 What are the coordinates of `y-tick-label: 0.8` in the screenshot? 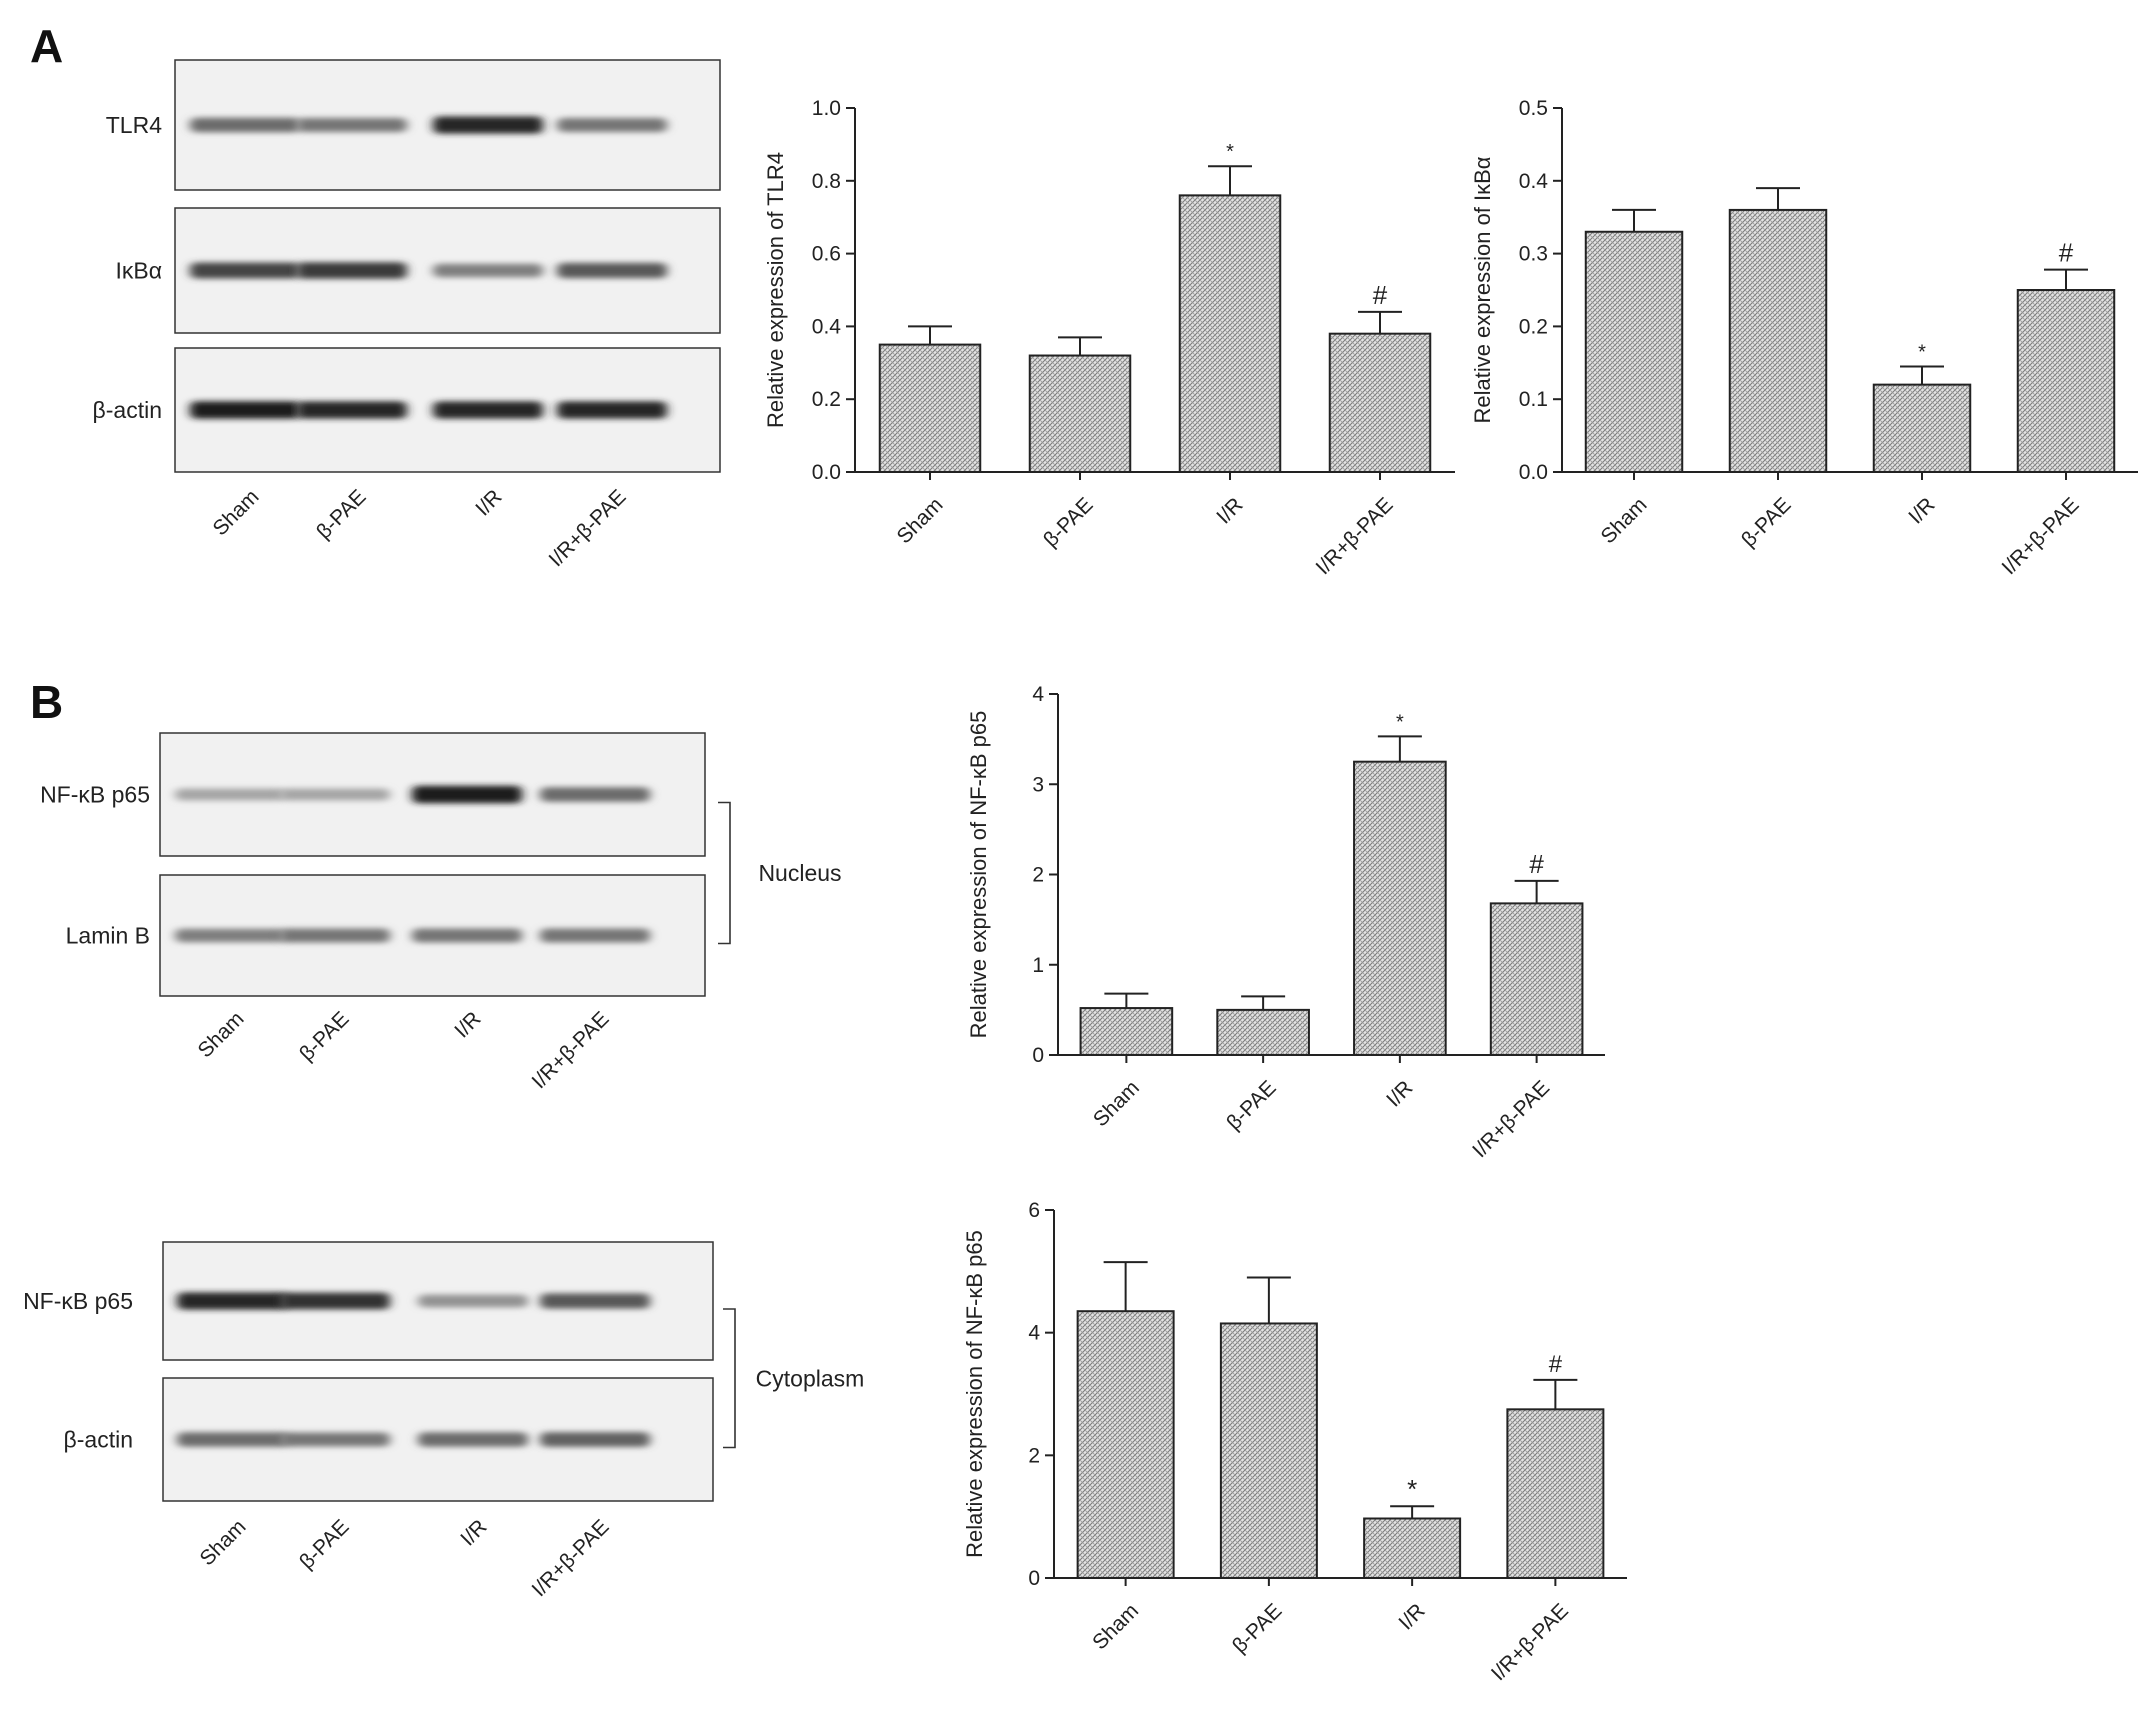 It's located at (826, 181).